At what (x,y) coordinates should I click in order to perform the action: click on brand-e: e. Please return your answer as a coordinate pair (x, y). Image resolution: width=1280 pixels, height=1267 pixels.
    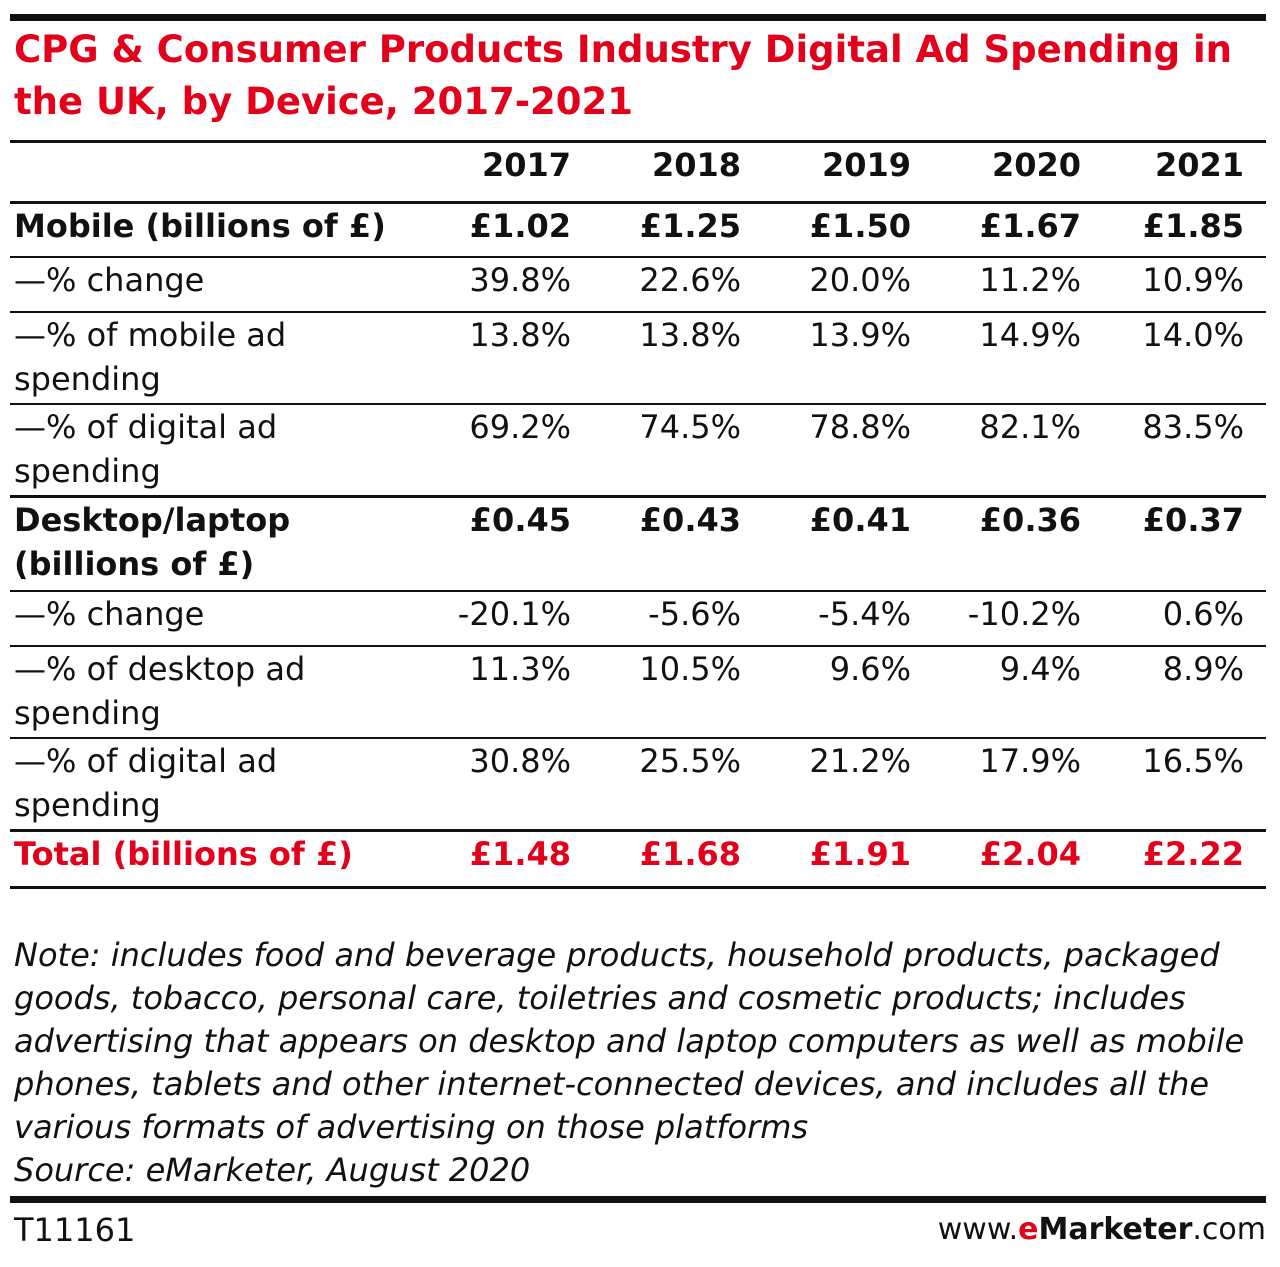
    Looking at the image, I should click on (1028, 1229).